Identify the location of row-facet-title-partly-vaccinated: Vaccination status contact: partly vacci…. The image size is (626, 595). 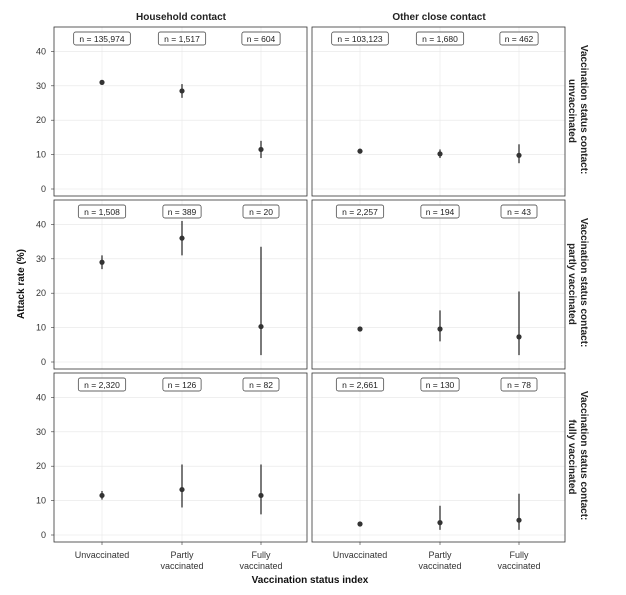
(577, 284).